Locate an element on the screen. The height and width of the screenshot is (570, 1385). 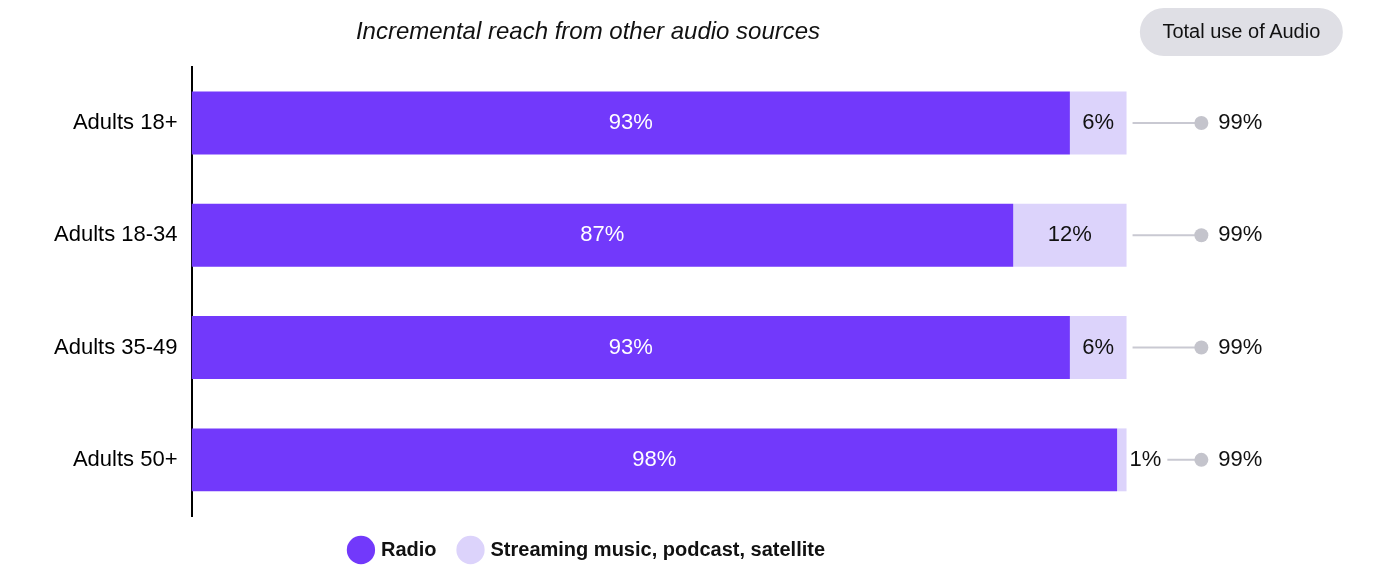
chart-title: Incremental reach from other audio sources is located at coordinates (588, 31).